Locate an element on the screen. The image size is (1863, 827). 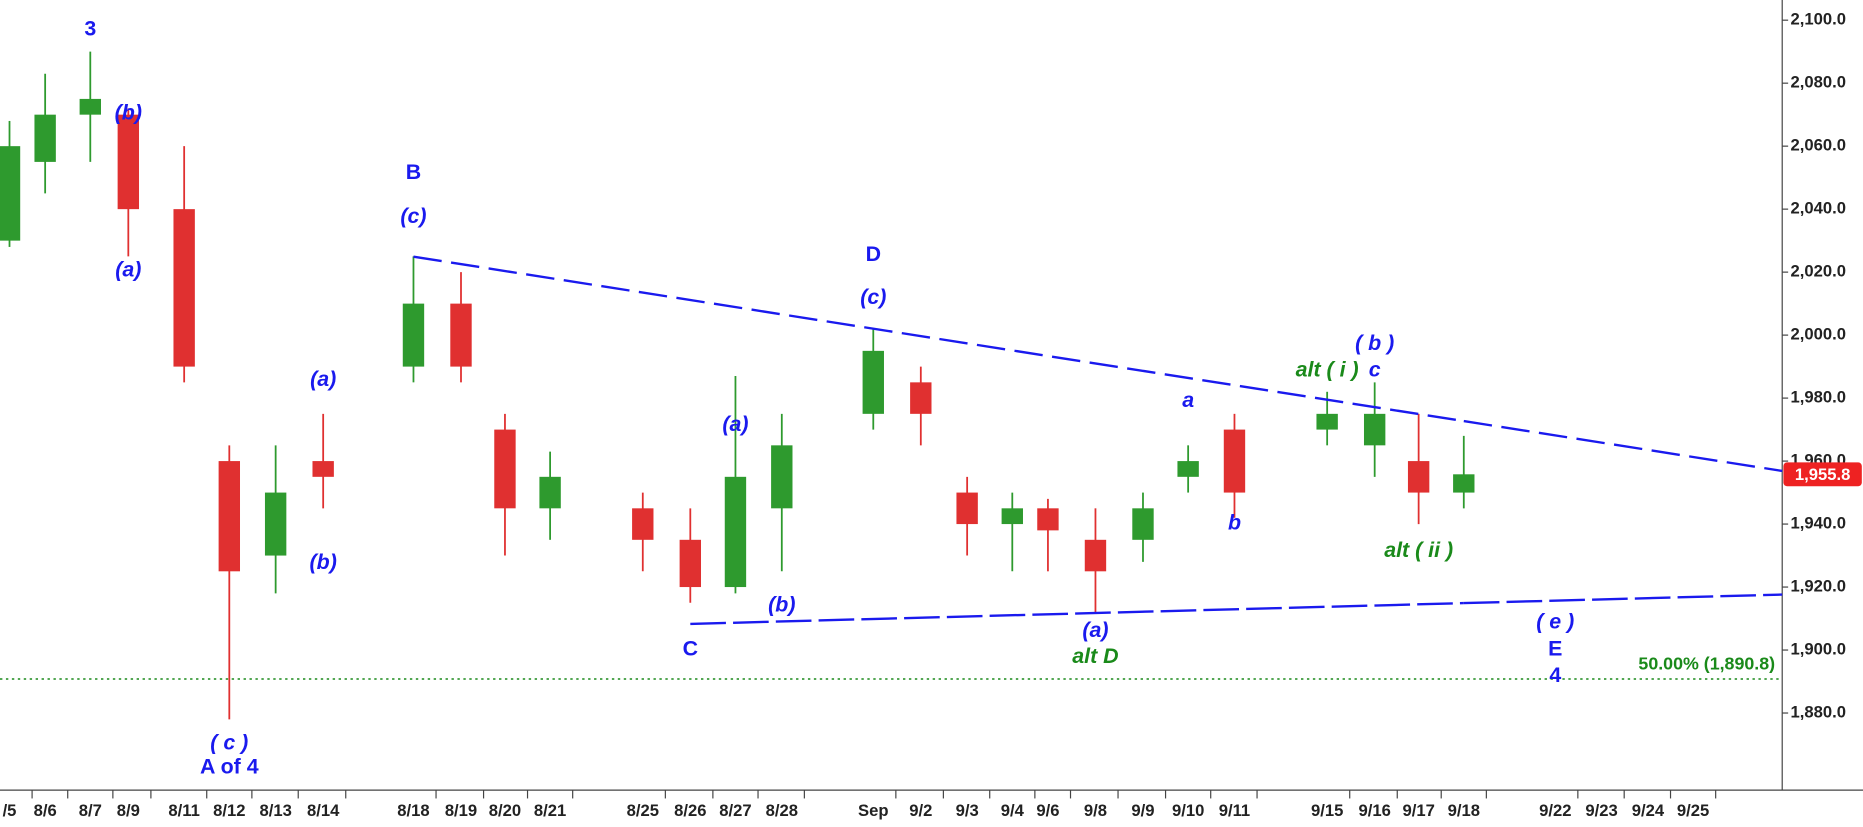
x-tick-label: 9/22 is located at coordinates (1555, 810).